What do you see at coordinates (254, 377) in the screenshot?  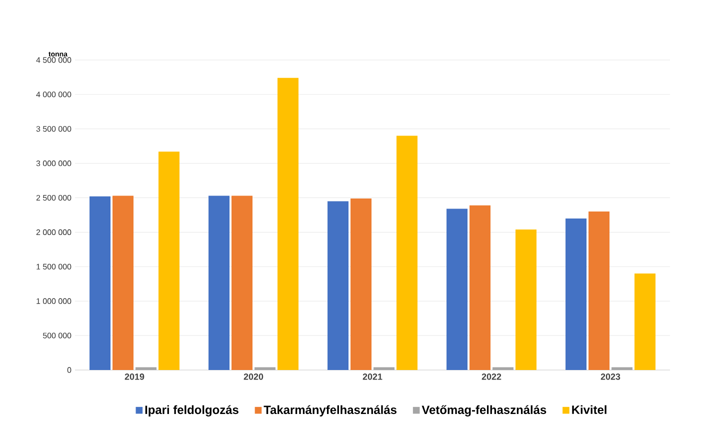 I see `x-tick-label: 2020` at bounding box center [254, 377].